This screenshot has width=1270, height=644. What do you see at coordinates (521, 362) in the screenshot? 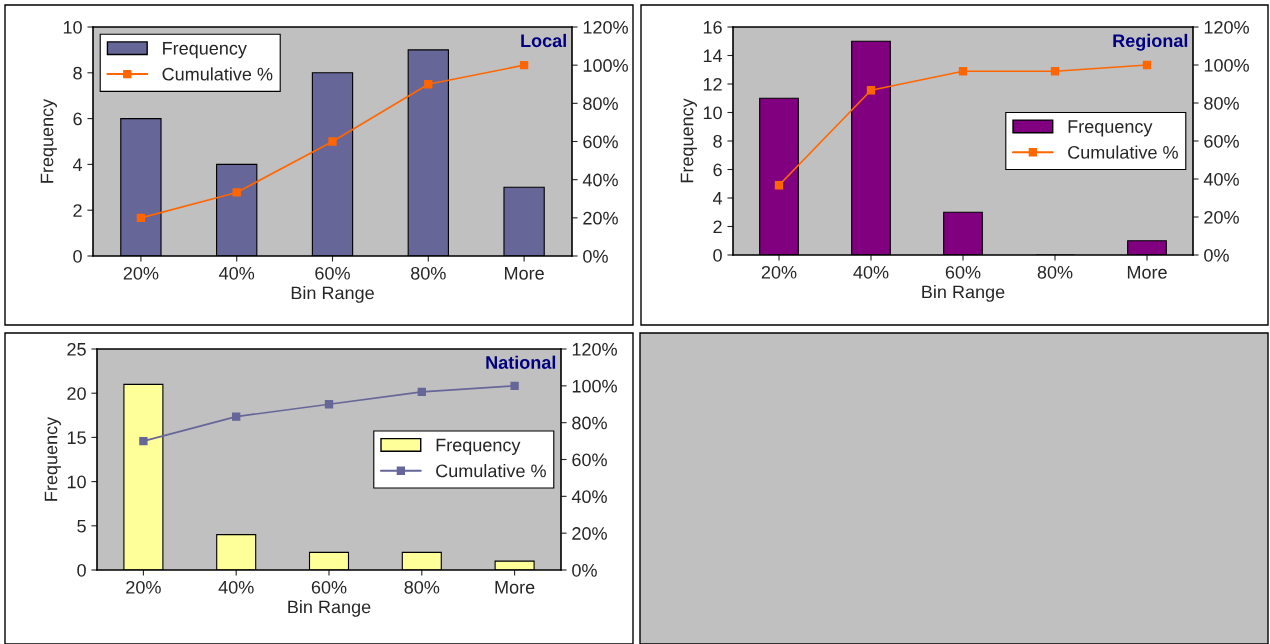
I see `chart-title: National` at bounding box center [521, 362].